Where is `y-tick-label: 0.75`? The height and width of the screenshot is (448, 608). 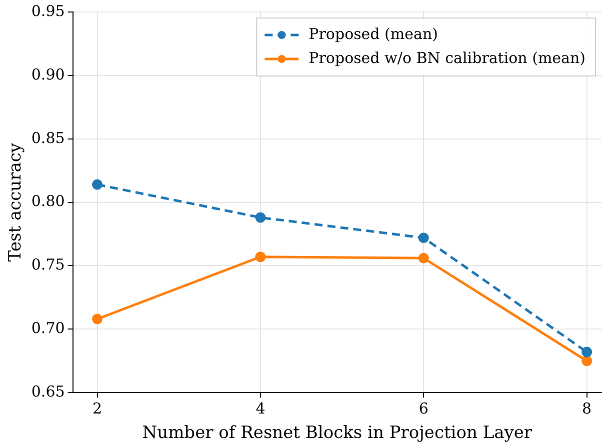 y-tick-label: 0.75 is located at coordinates (48, 265).